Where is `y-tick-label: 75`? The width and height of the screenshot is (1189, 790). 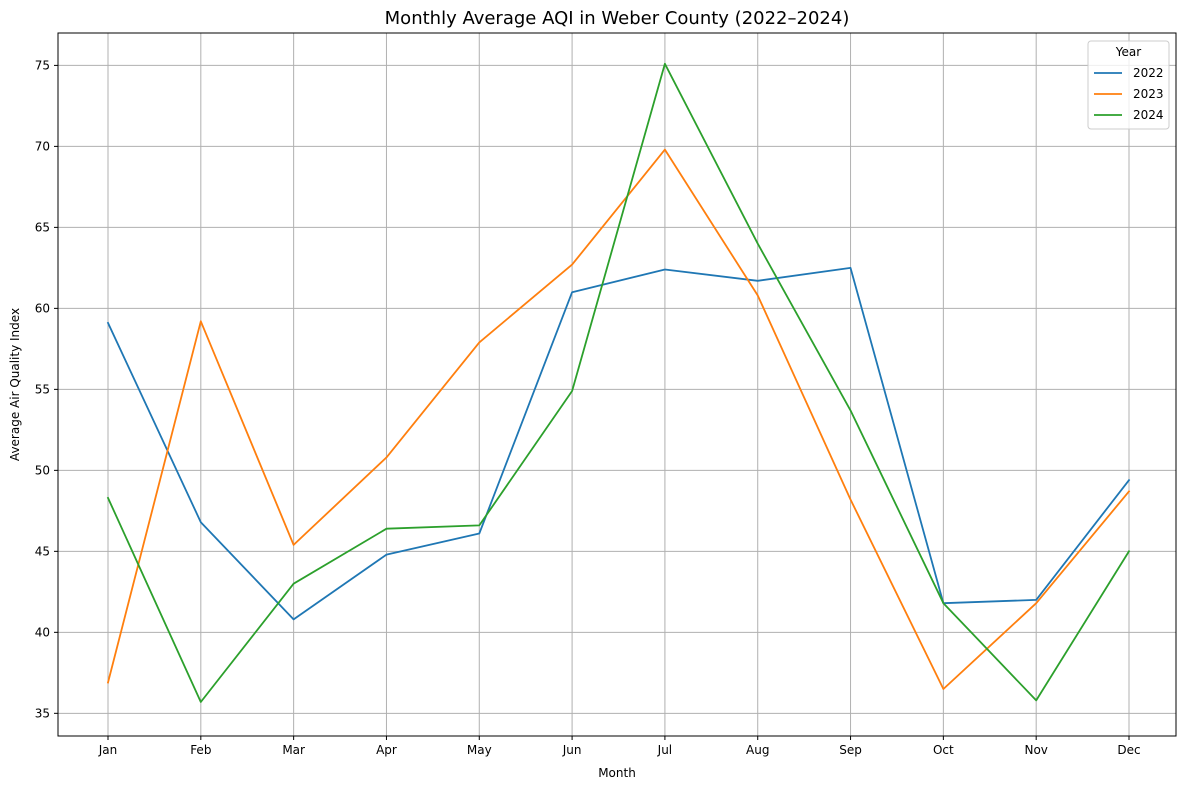
y-tick-label: 75 is located at coordinates (42, 65).